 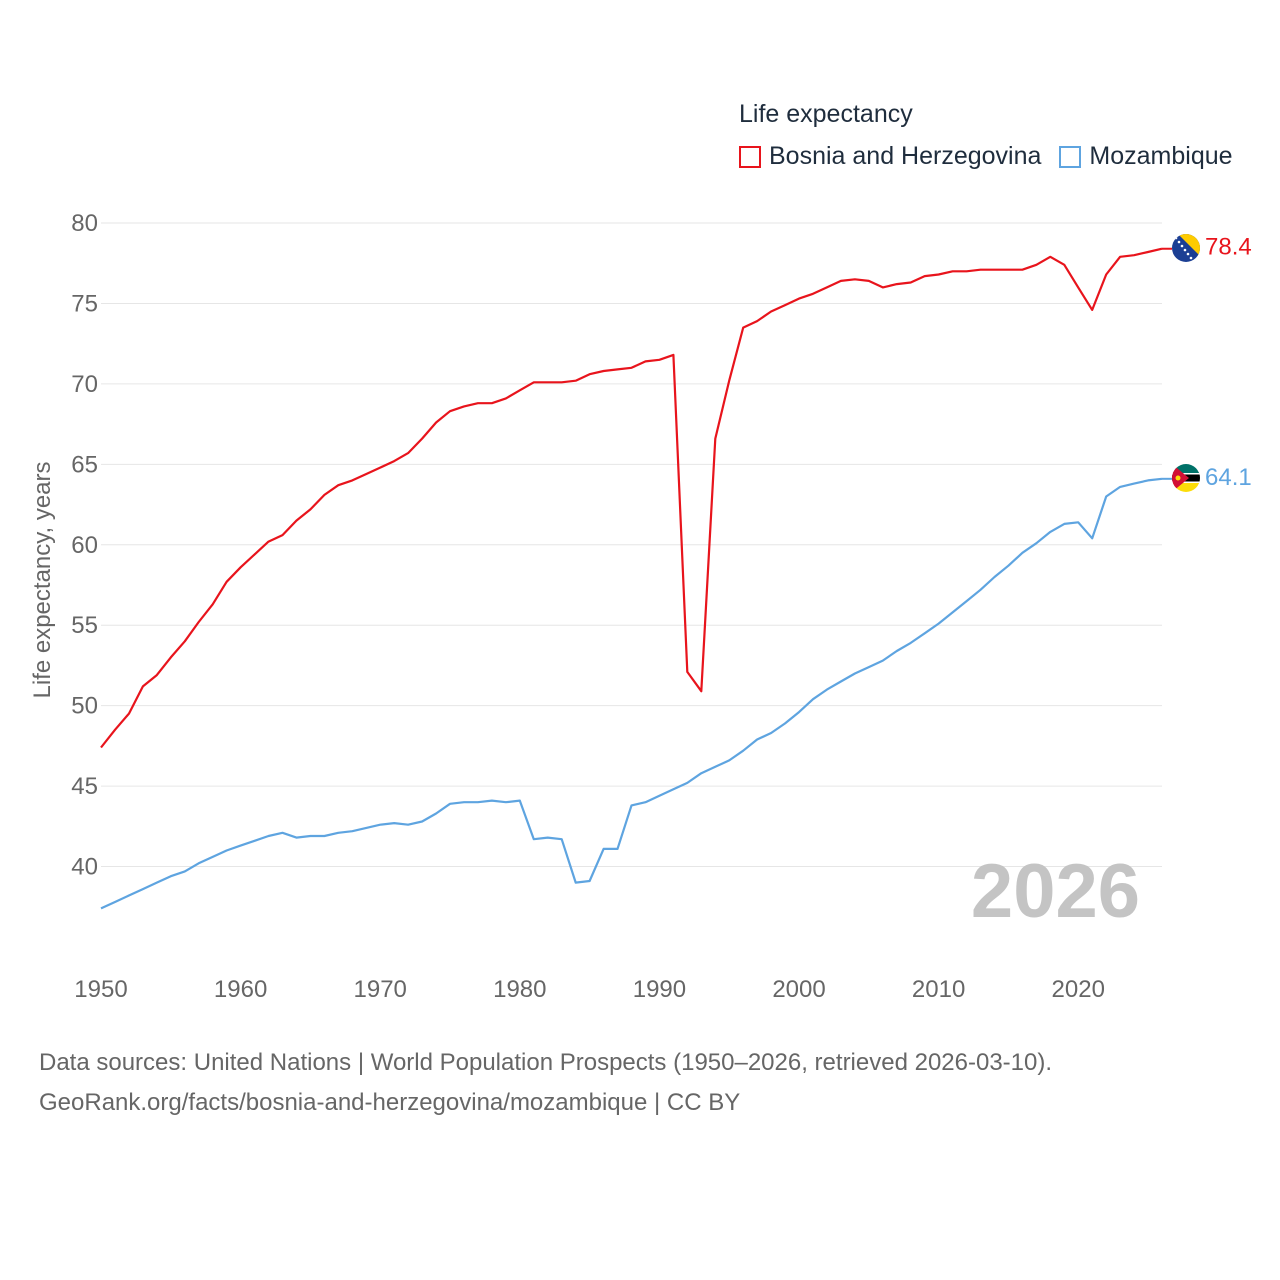 I want to click on series-end-labels: 78.4 64.1, so click(x=1228, y=362).